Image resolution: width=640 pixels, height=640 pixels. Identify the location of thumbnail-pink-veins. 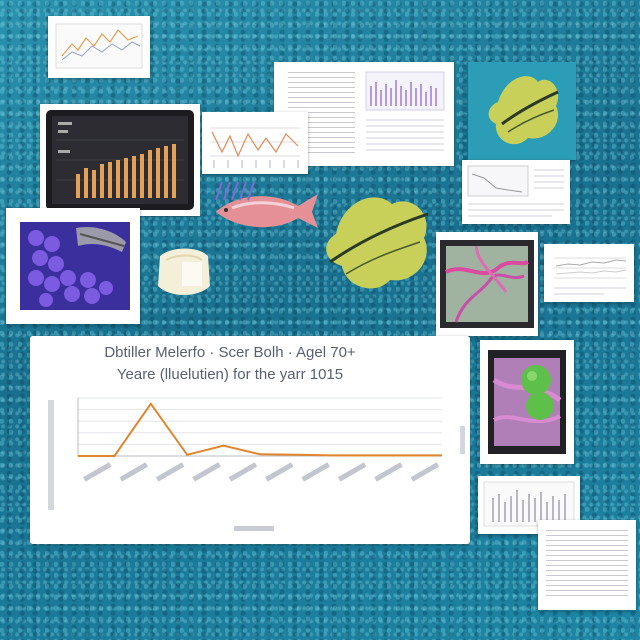
(487, 284).